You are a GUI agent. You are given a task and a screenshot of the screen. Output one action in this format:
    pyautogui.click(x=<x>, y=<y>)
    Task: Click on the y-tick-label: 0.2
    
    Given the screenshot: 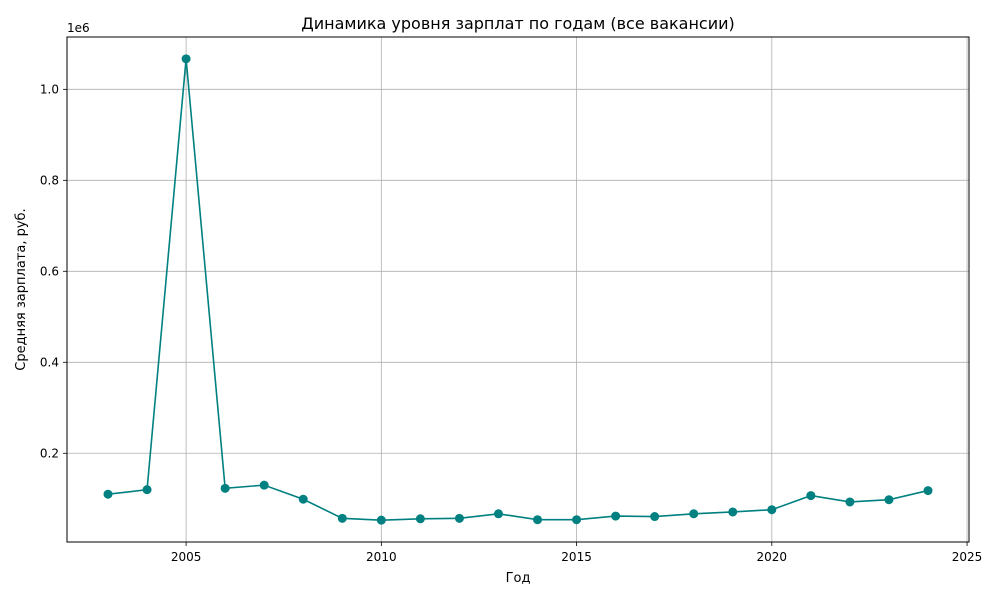 What is the action you would take?
    pyautogui.click(x=49, y=453)
    